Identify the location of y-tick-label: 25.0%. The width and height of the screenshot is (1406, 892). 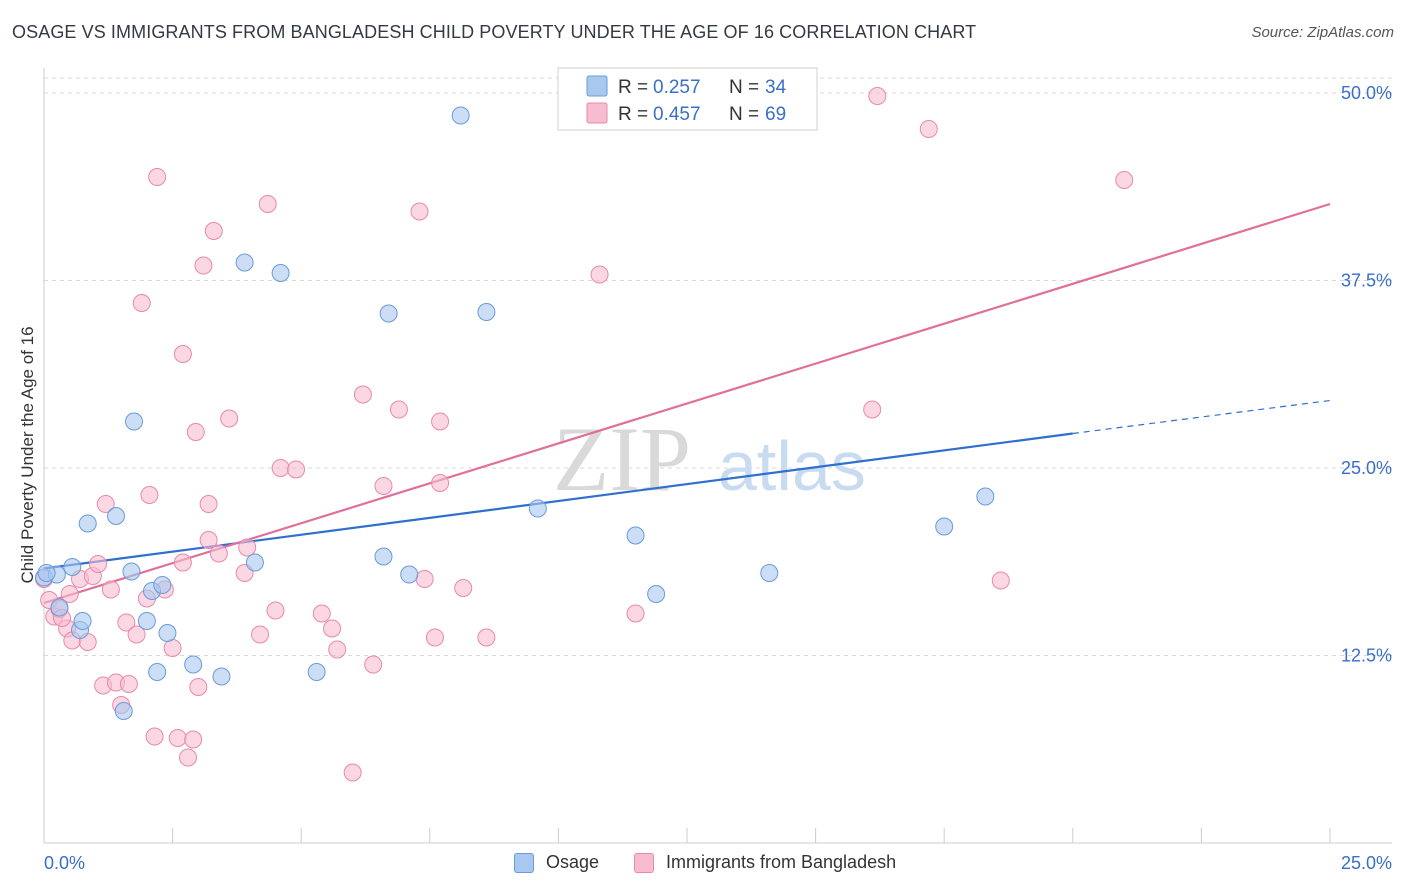
(1366, 468).